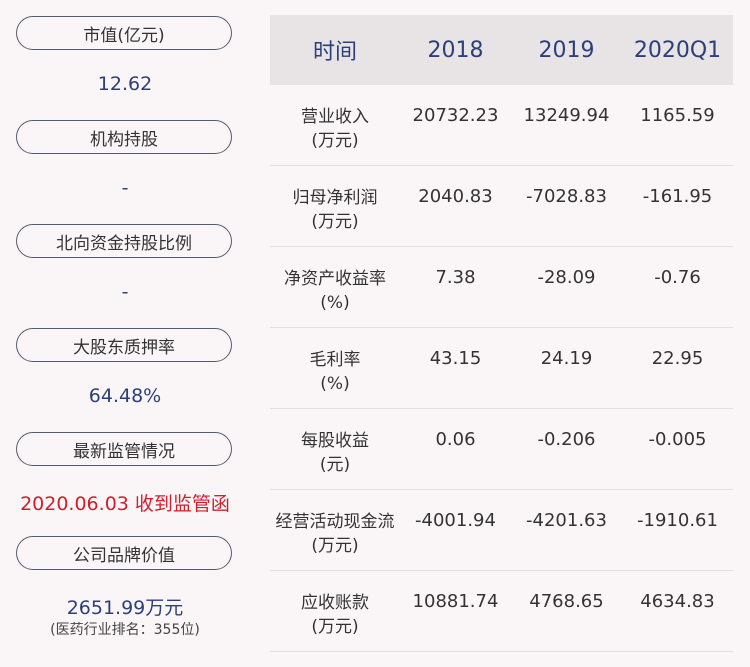 The height and width of the screenshot is (667, 750). Describe the element at coordinates (335, 522) in the screenshot. I see `metric-name: 经营活动现金流` at that location.